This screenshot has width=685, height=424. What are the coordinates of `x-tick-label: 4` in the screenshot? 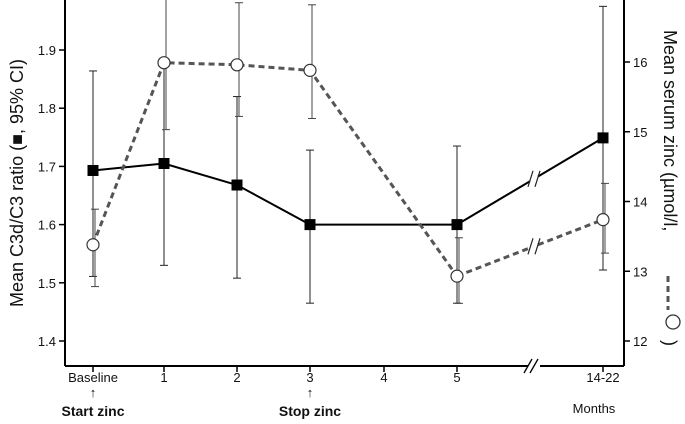 It's located at (383, 377).